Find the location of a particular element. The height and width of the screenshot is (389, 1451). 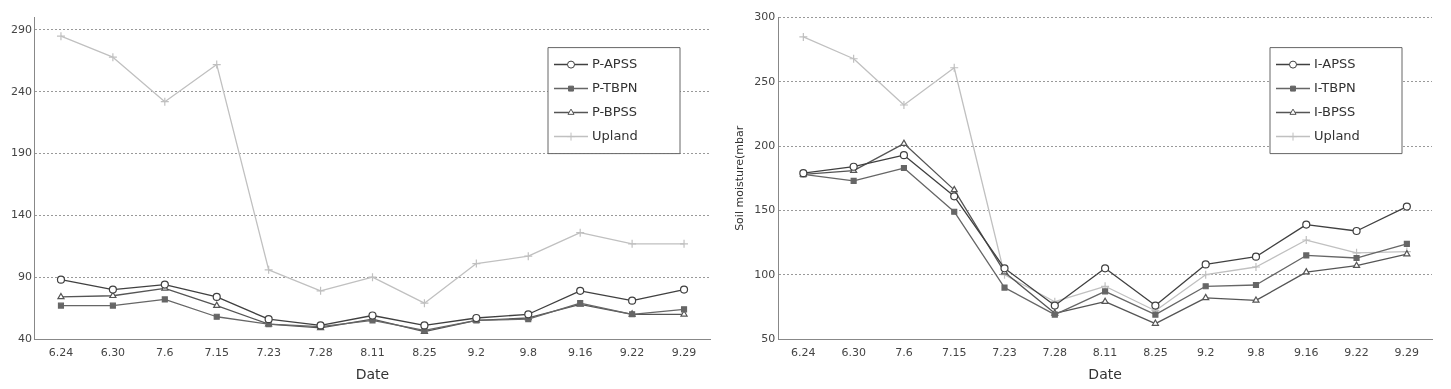

y-tick-label: 40 is located at coordinates (25, 338).